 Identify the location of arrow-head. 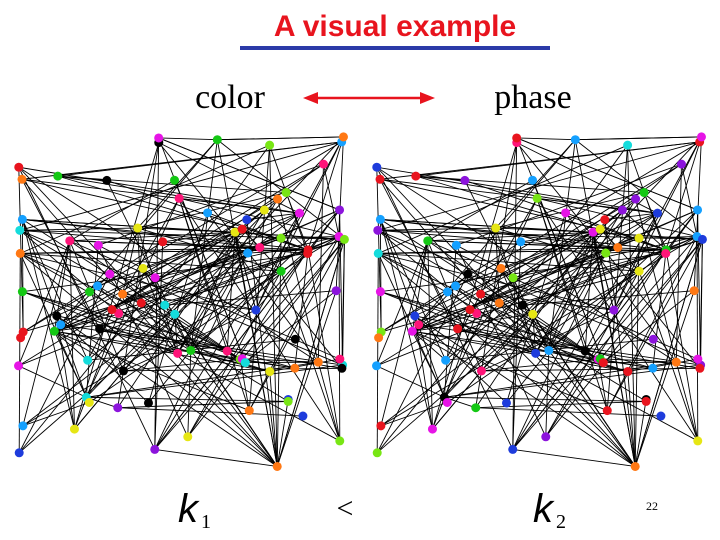
(310, 98).